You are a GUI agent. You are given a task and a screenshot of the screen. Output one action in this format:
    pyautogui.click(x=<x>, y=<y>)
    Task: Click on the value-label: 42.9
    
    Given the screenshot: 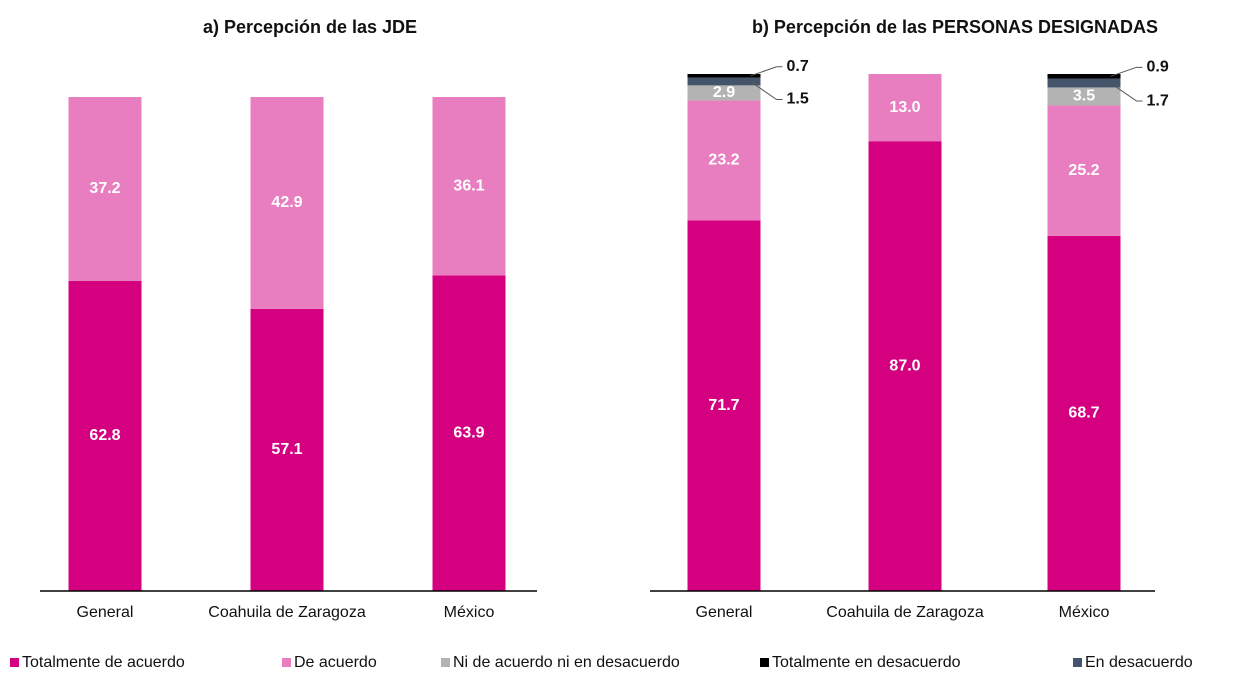 What is the action you would take?
    pyautogui.click(x=286, y=202)
    